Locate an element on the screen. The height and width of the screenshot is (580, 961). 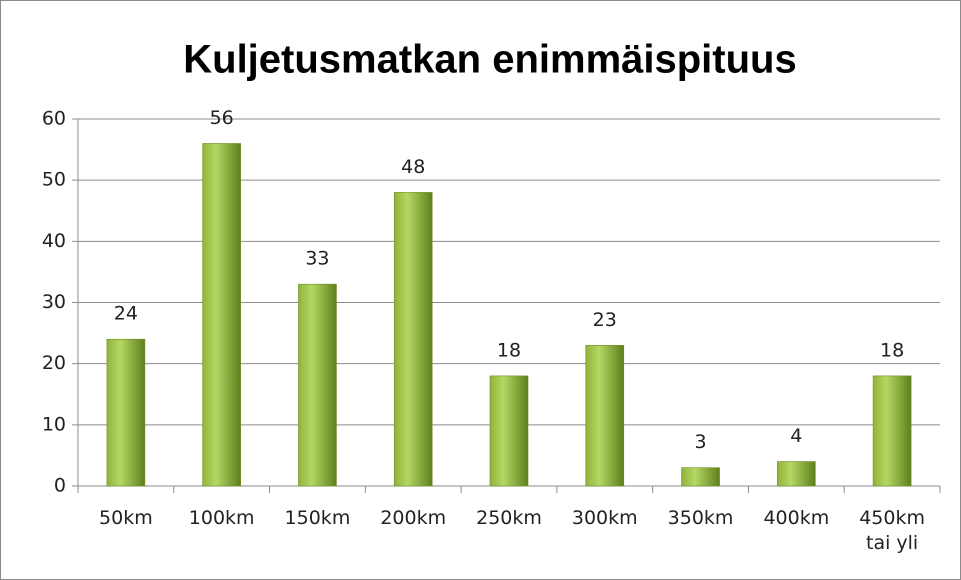
x-tick-label: 450km tai yli is located at coordinates (892, 530).